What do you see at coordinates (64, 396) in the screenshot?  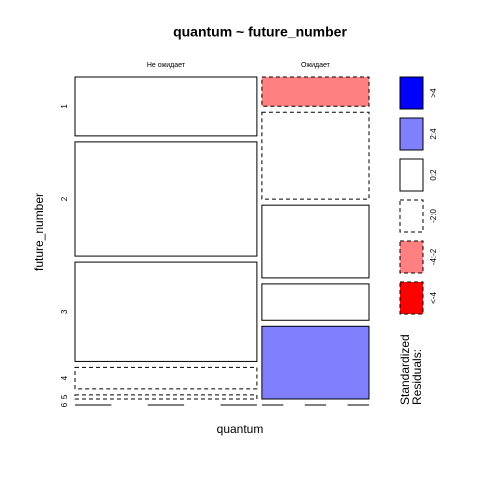 I see `row-label: 5` at bounding box center [64, 396].